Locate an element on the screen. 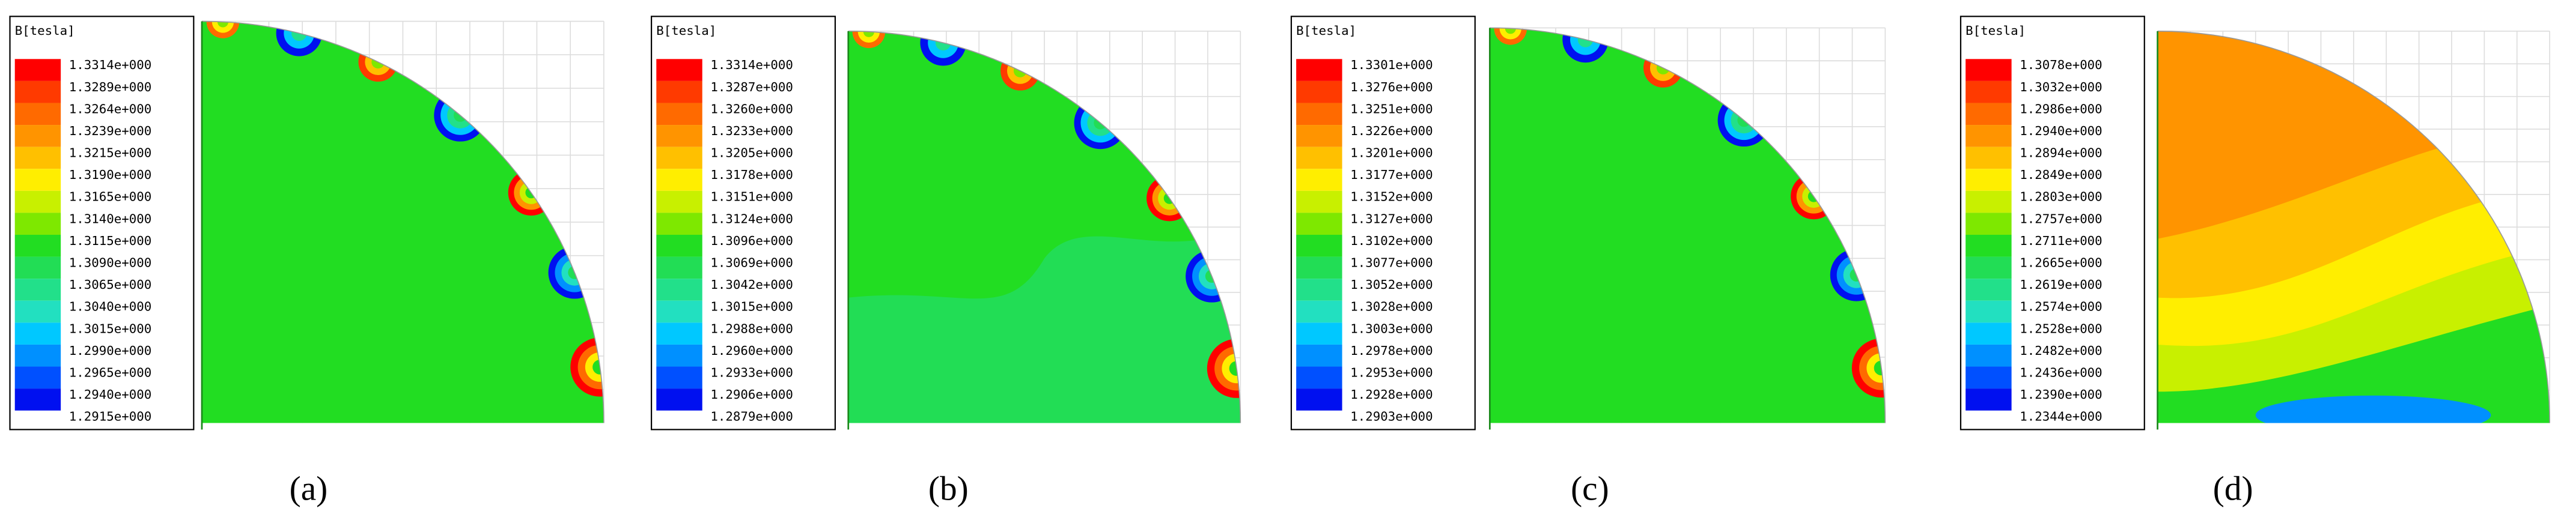  field-blob is located at coordinates (2373, 409).